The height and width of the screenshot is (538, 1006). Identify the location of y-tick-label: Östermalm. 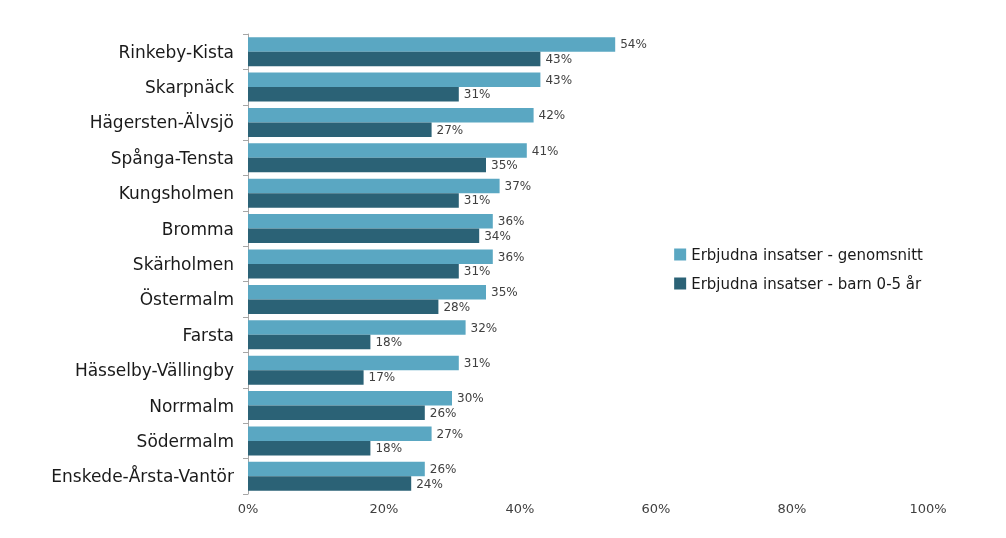
(186, 299).